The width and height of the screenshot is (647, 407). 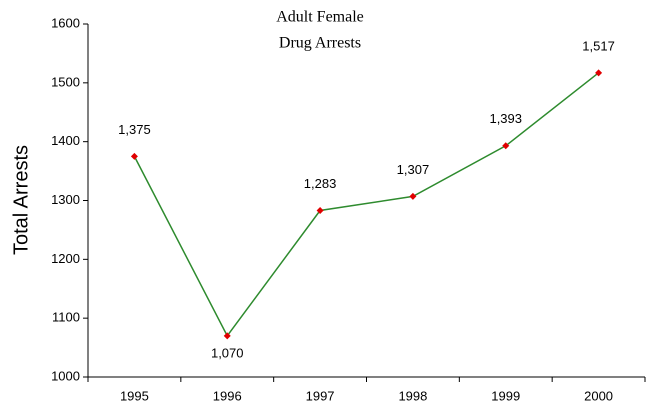 I want to click on x-tick-label: 1998, so click(x=412, y=395).